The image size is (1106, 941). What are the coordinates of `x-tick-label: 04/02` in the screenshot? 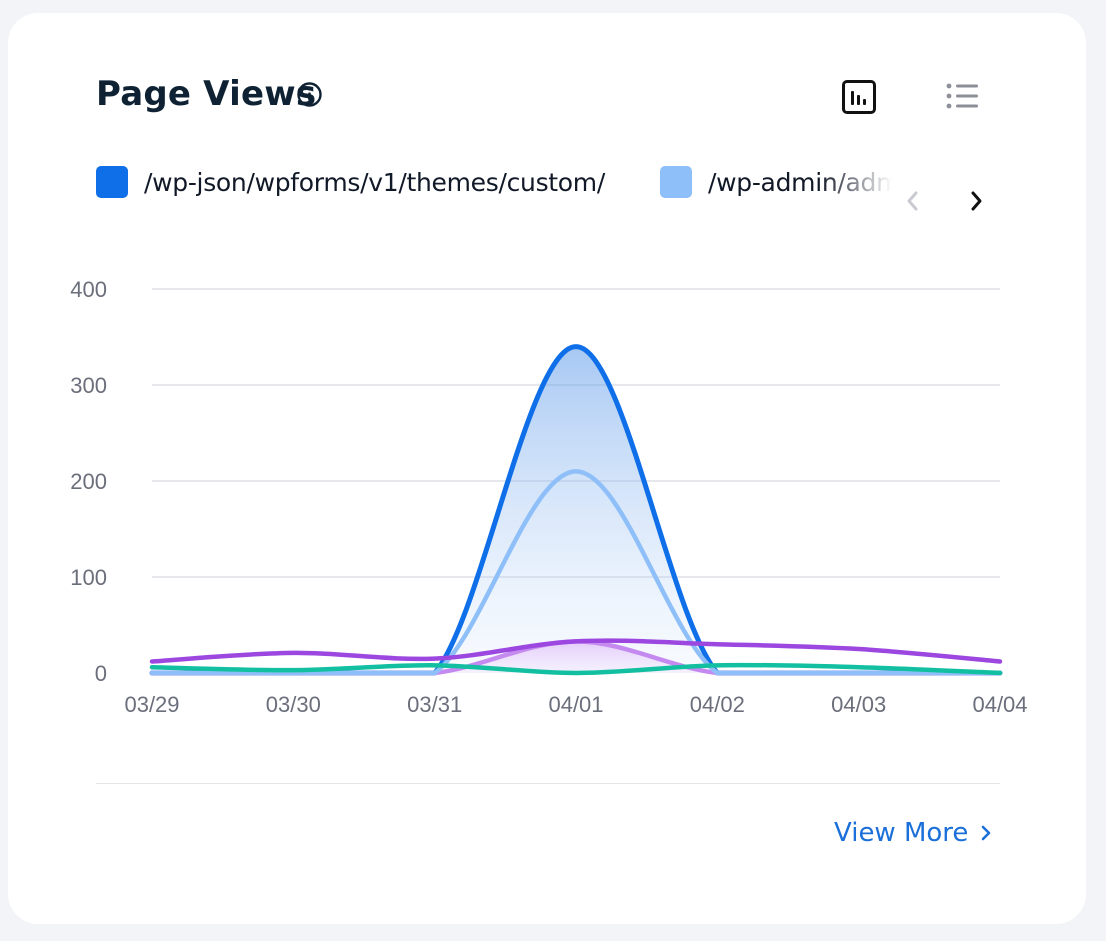 It's located at (717, 704).